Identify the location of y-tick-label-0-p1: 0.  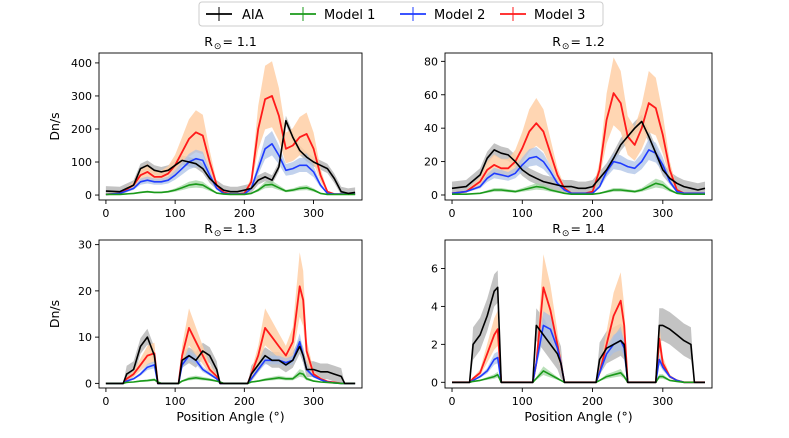
(434, 195).